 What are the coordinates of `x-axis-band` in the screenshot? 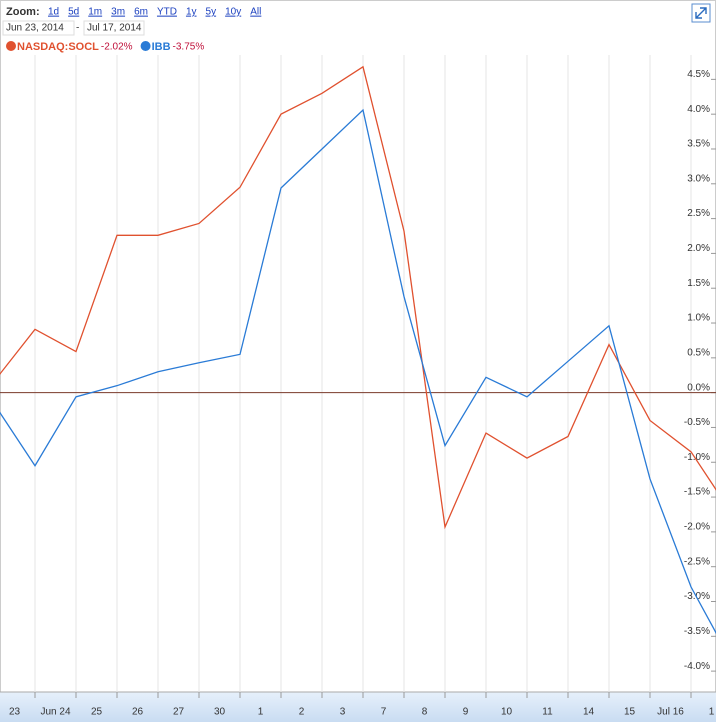 It's located at (358, 707).